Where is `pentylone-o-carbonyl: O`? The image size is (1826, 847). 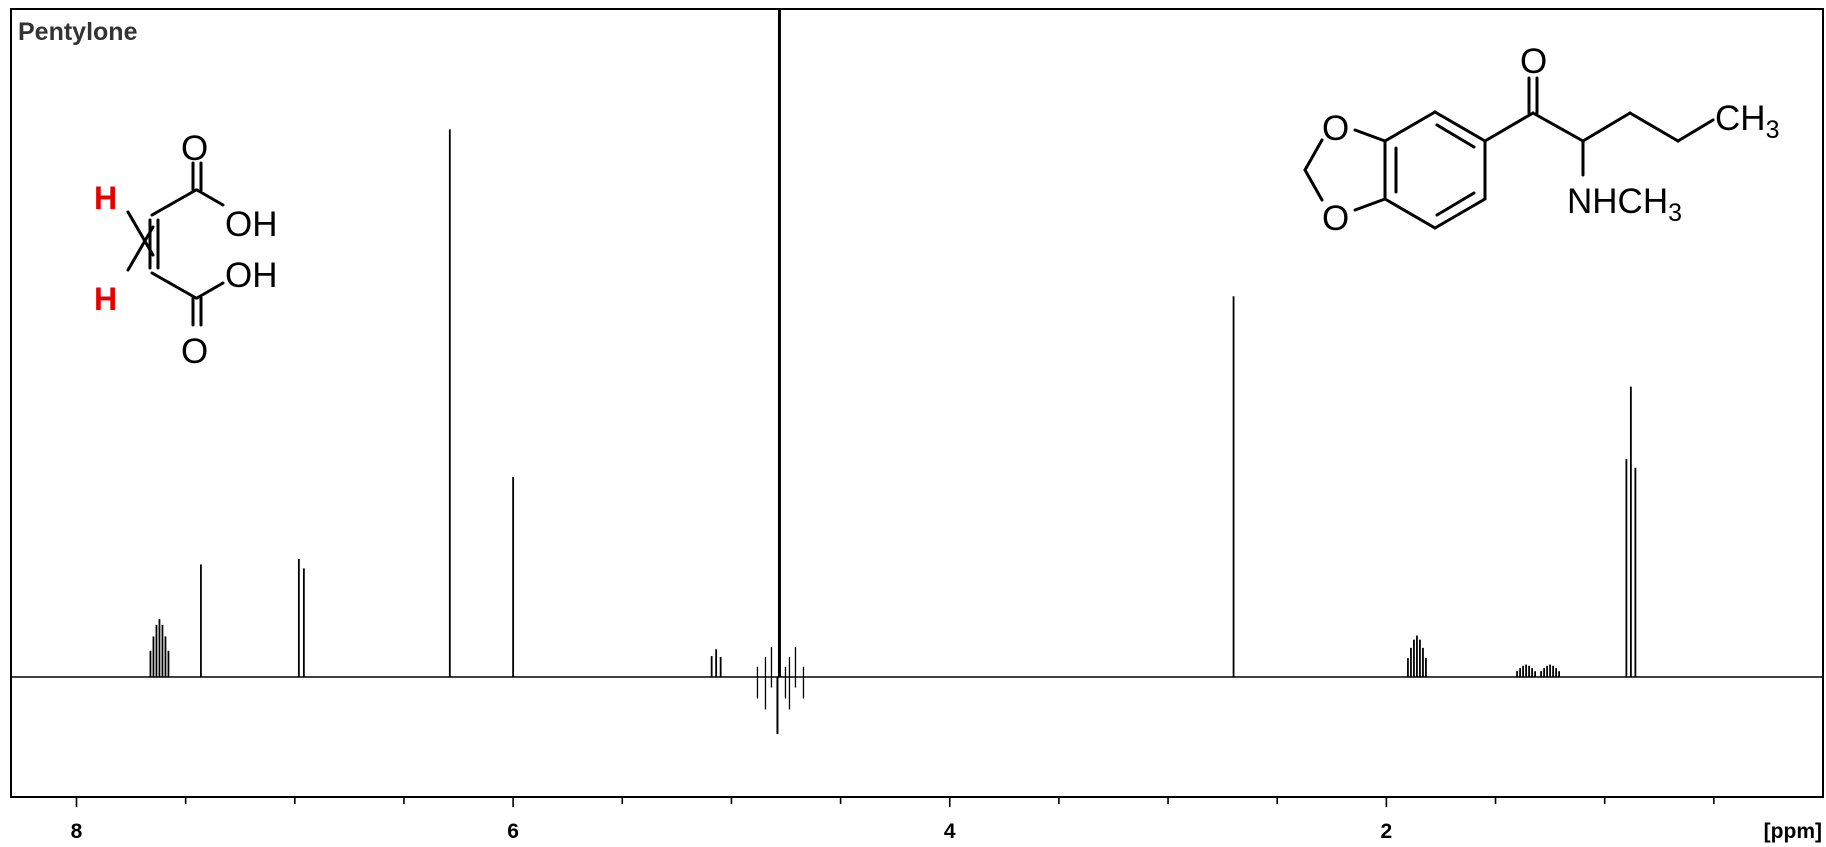
pentylone-o-carbonyl: O is located at coordinates (1533, 61).